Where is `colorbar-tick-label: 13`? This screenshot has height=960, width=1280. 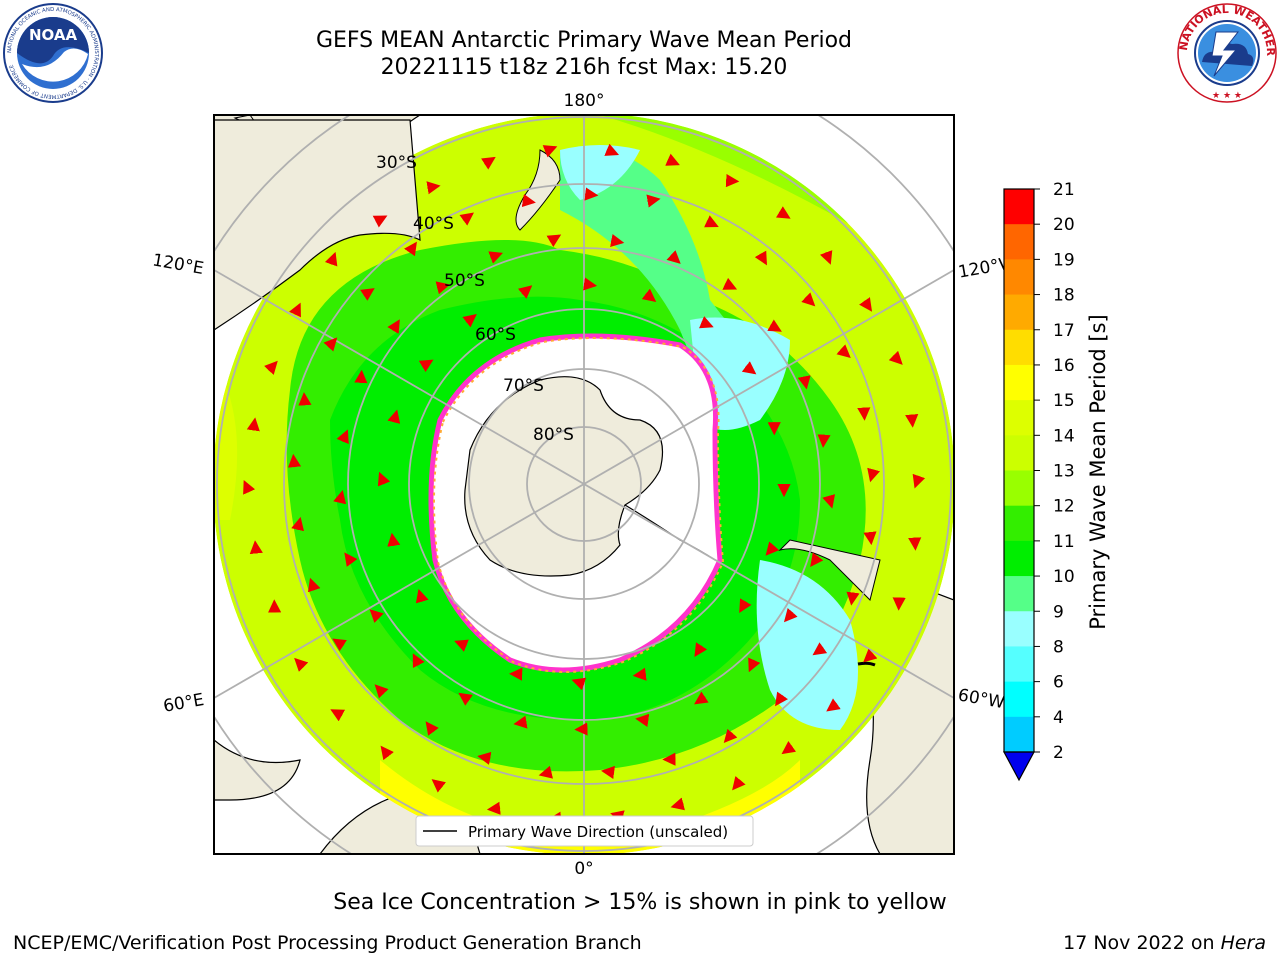 colorbar-tick-label: 13 is located at coordinates (1064, 472).